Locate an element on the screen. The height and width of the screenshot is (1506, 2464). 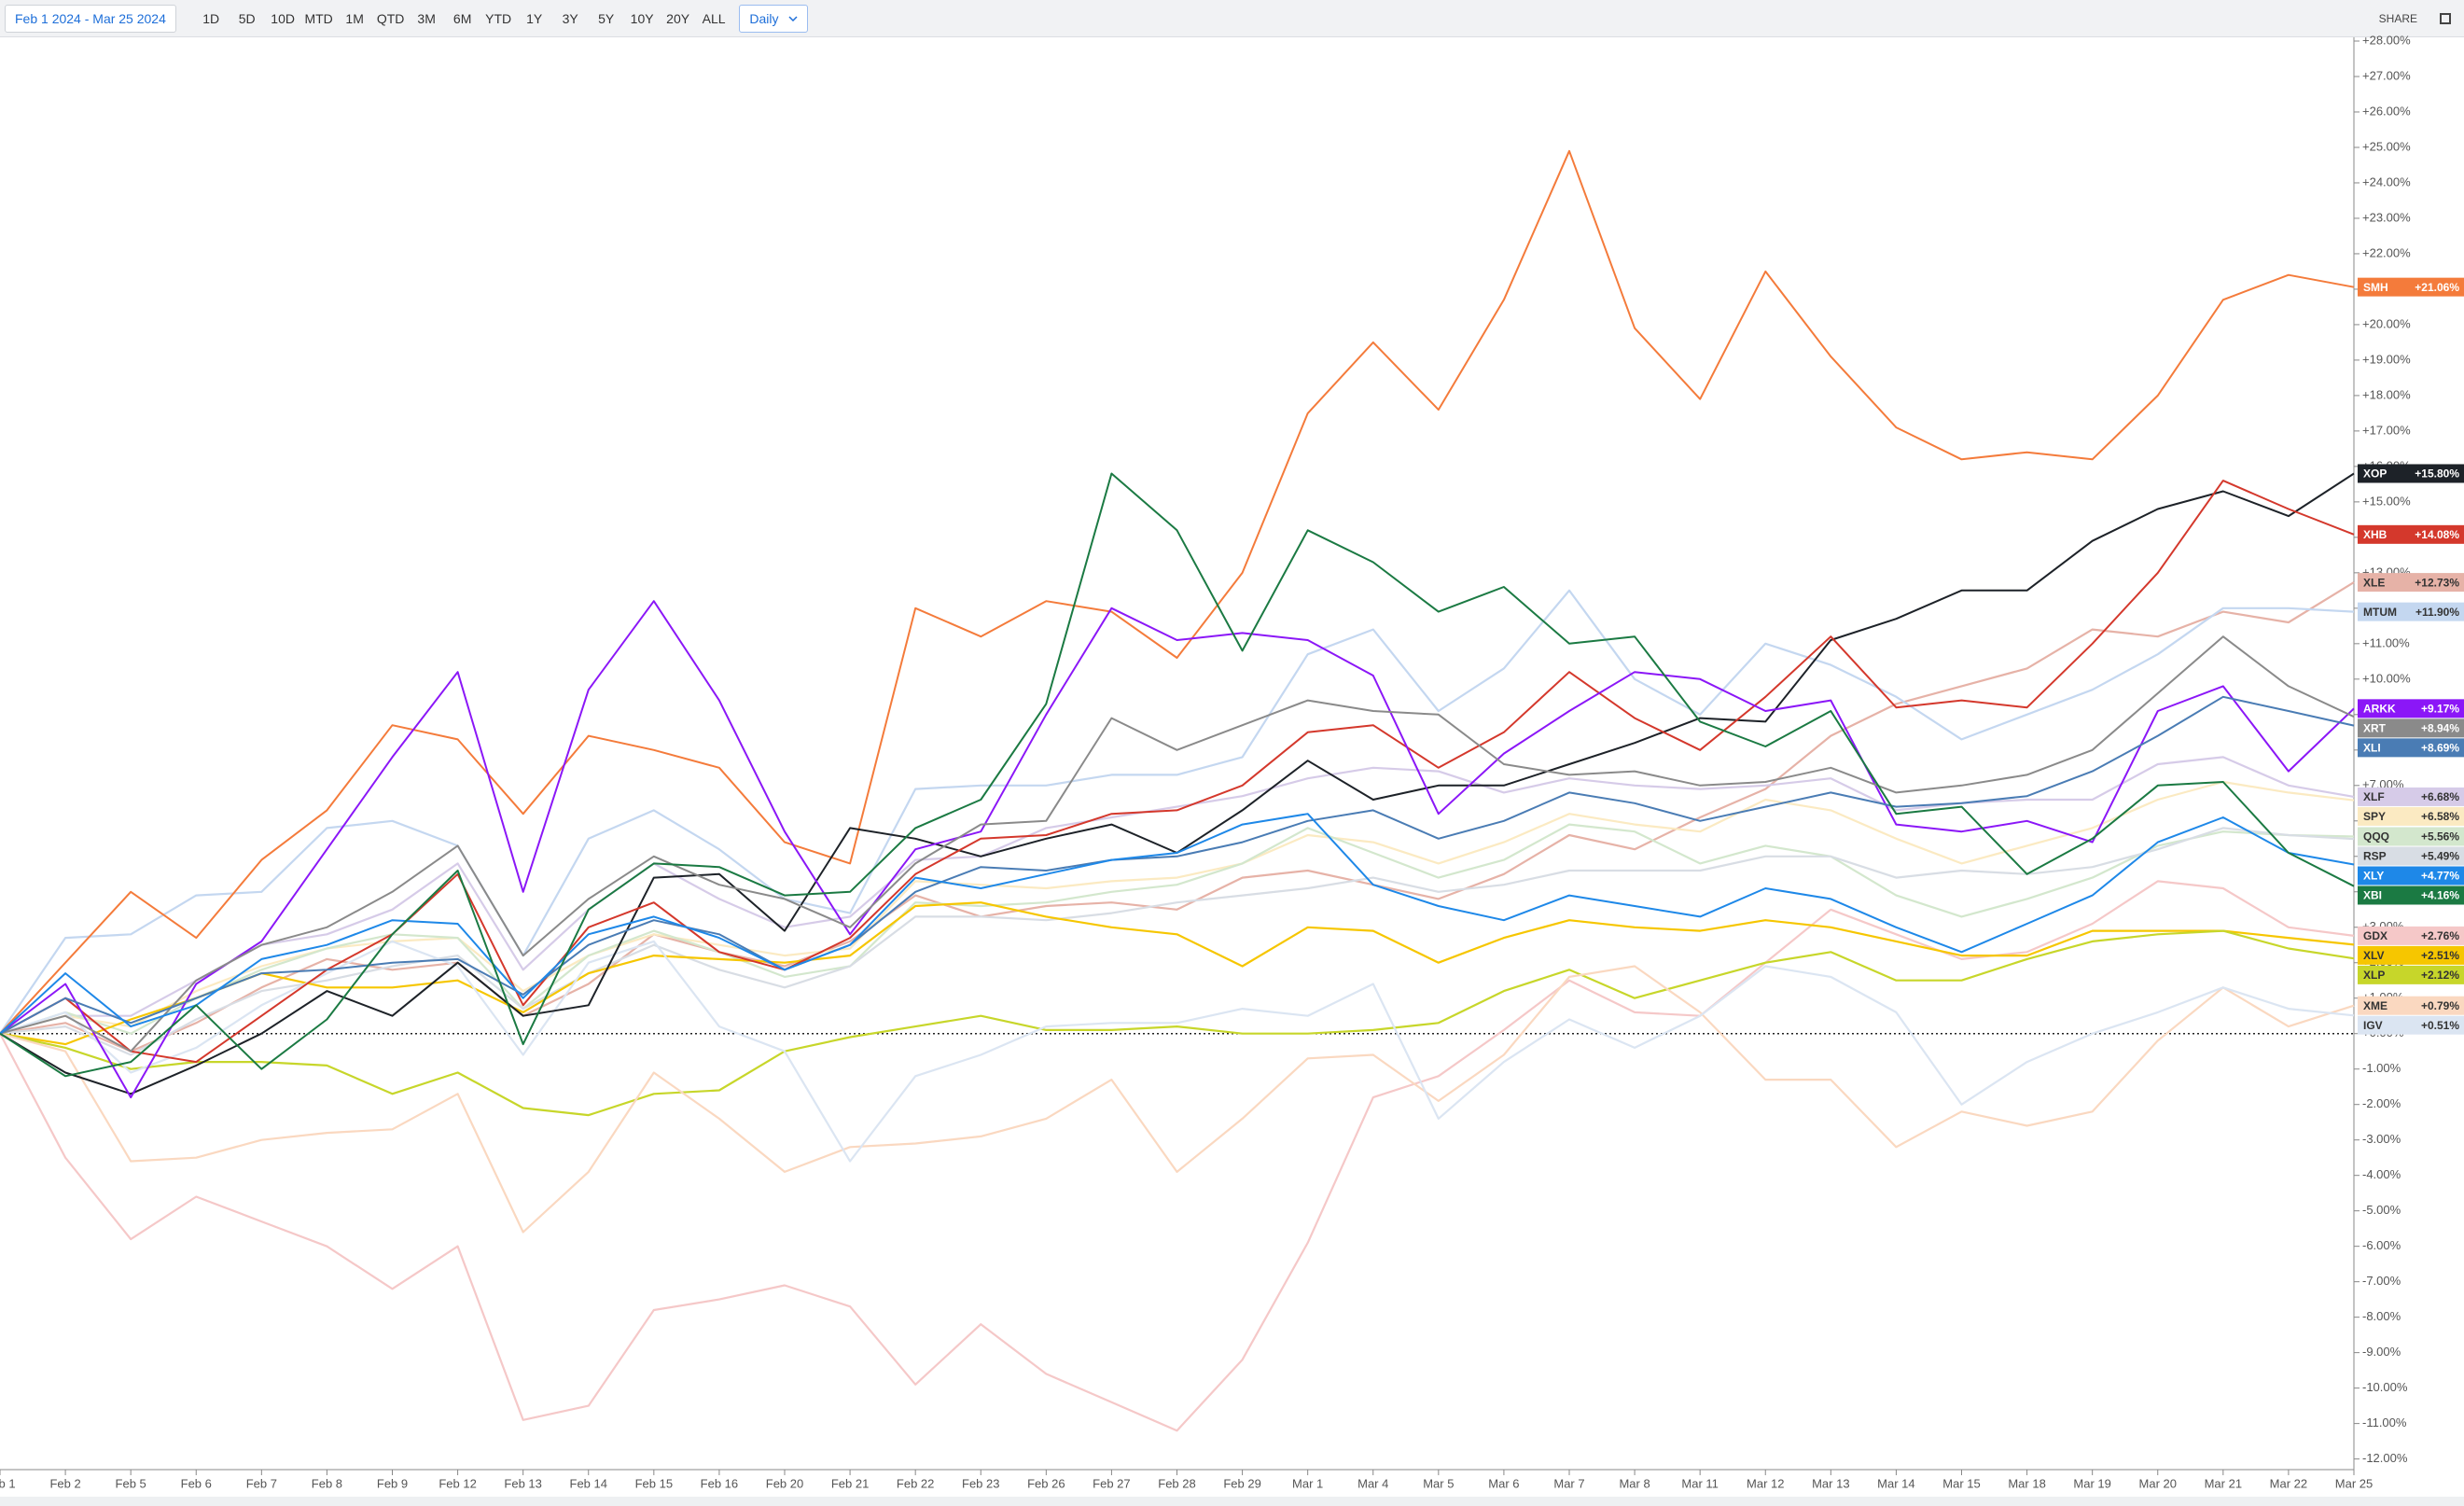
range-button: 6M is located at coordinates (462, 18).